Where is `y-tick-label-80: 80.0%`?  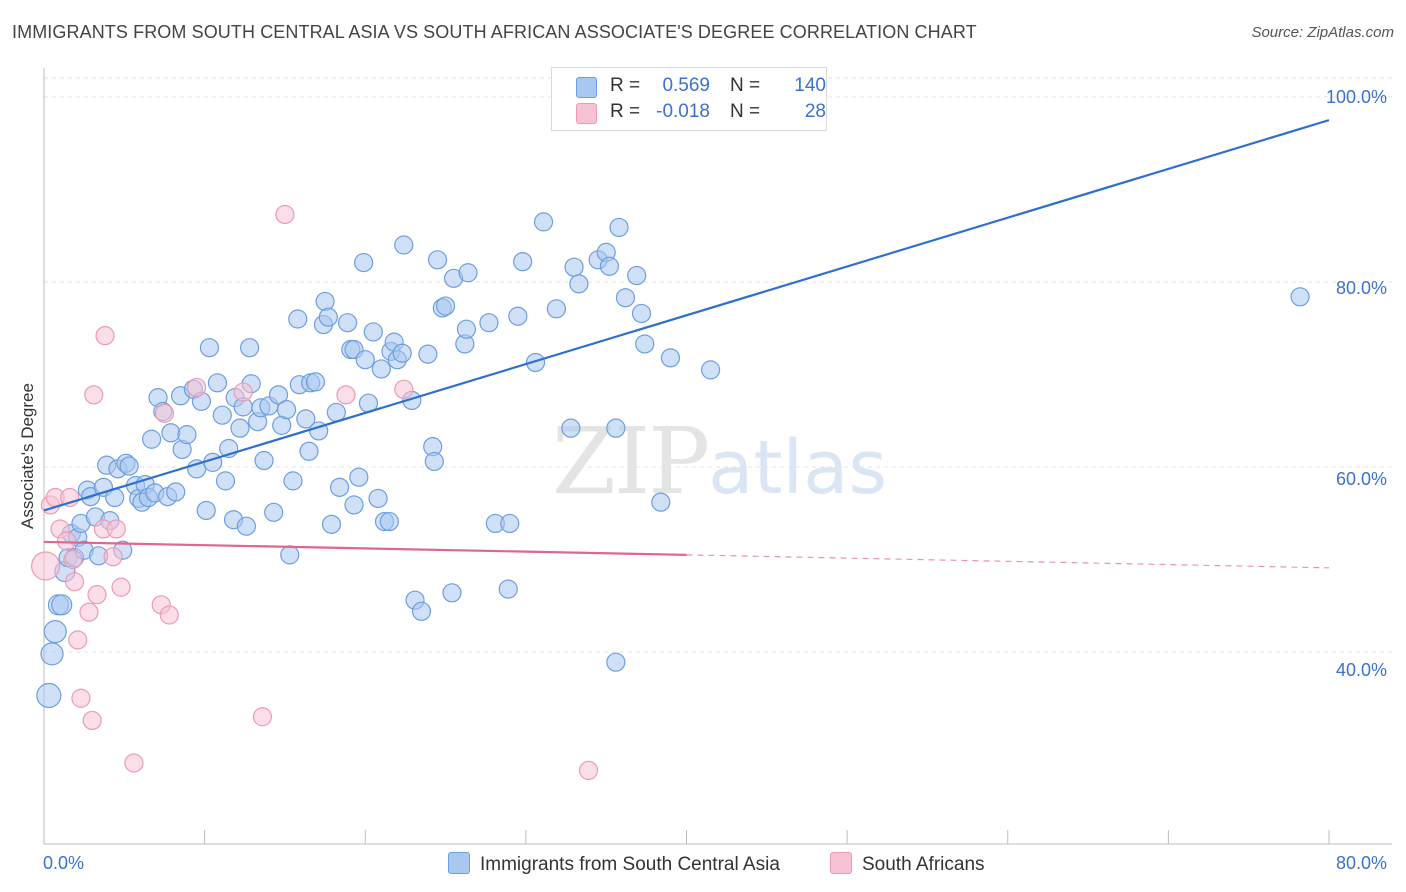 y-tick-label-80: 80.0% is located at coordinates (1362, 288).